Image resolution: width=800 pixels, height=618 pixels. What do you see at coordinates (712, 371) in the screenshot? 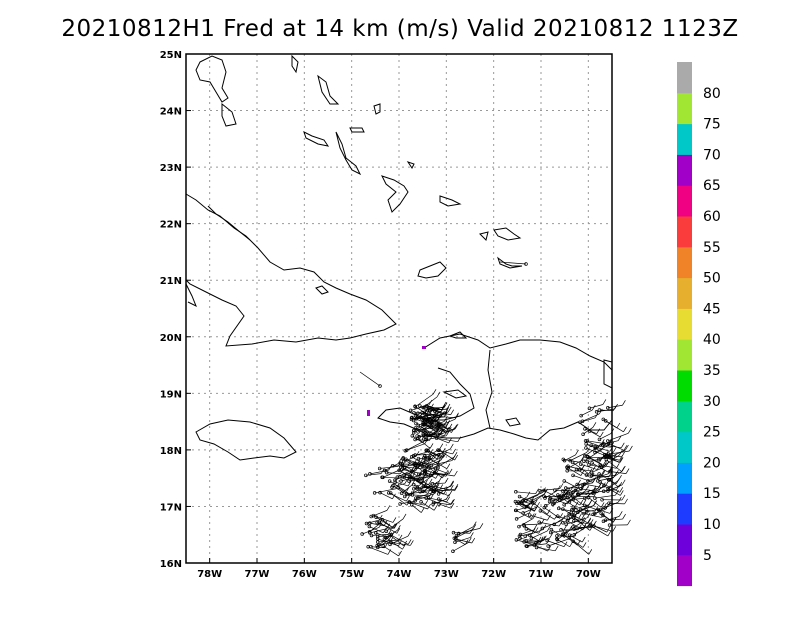
I see `colorbar-label: 35` at bounding box center [712, 371].